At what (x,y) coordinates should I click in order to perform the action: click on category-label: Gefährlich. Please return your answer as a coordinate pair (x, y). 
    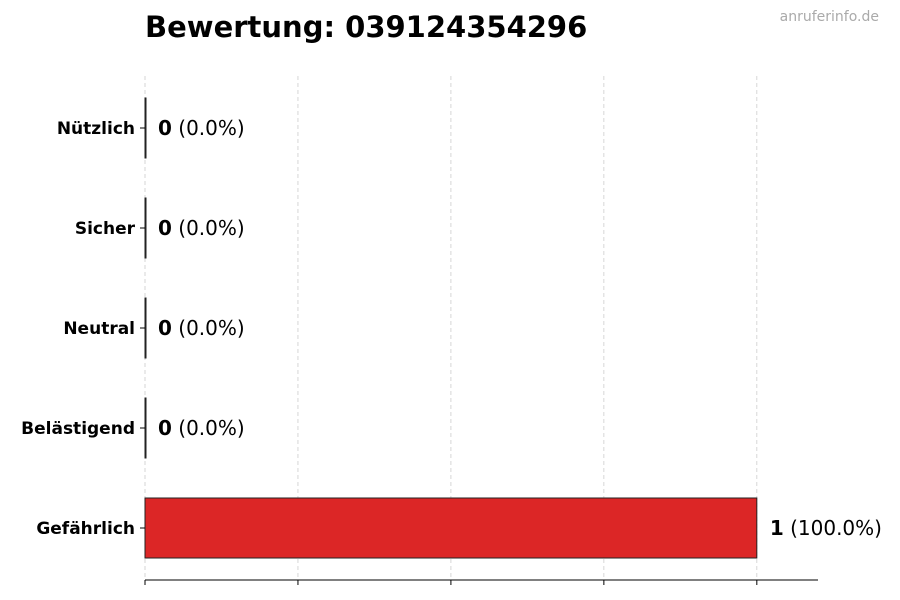
    Looking at the image, I should click on (85, 529).